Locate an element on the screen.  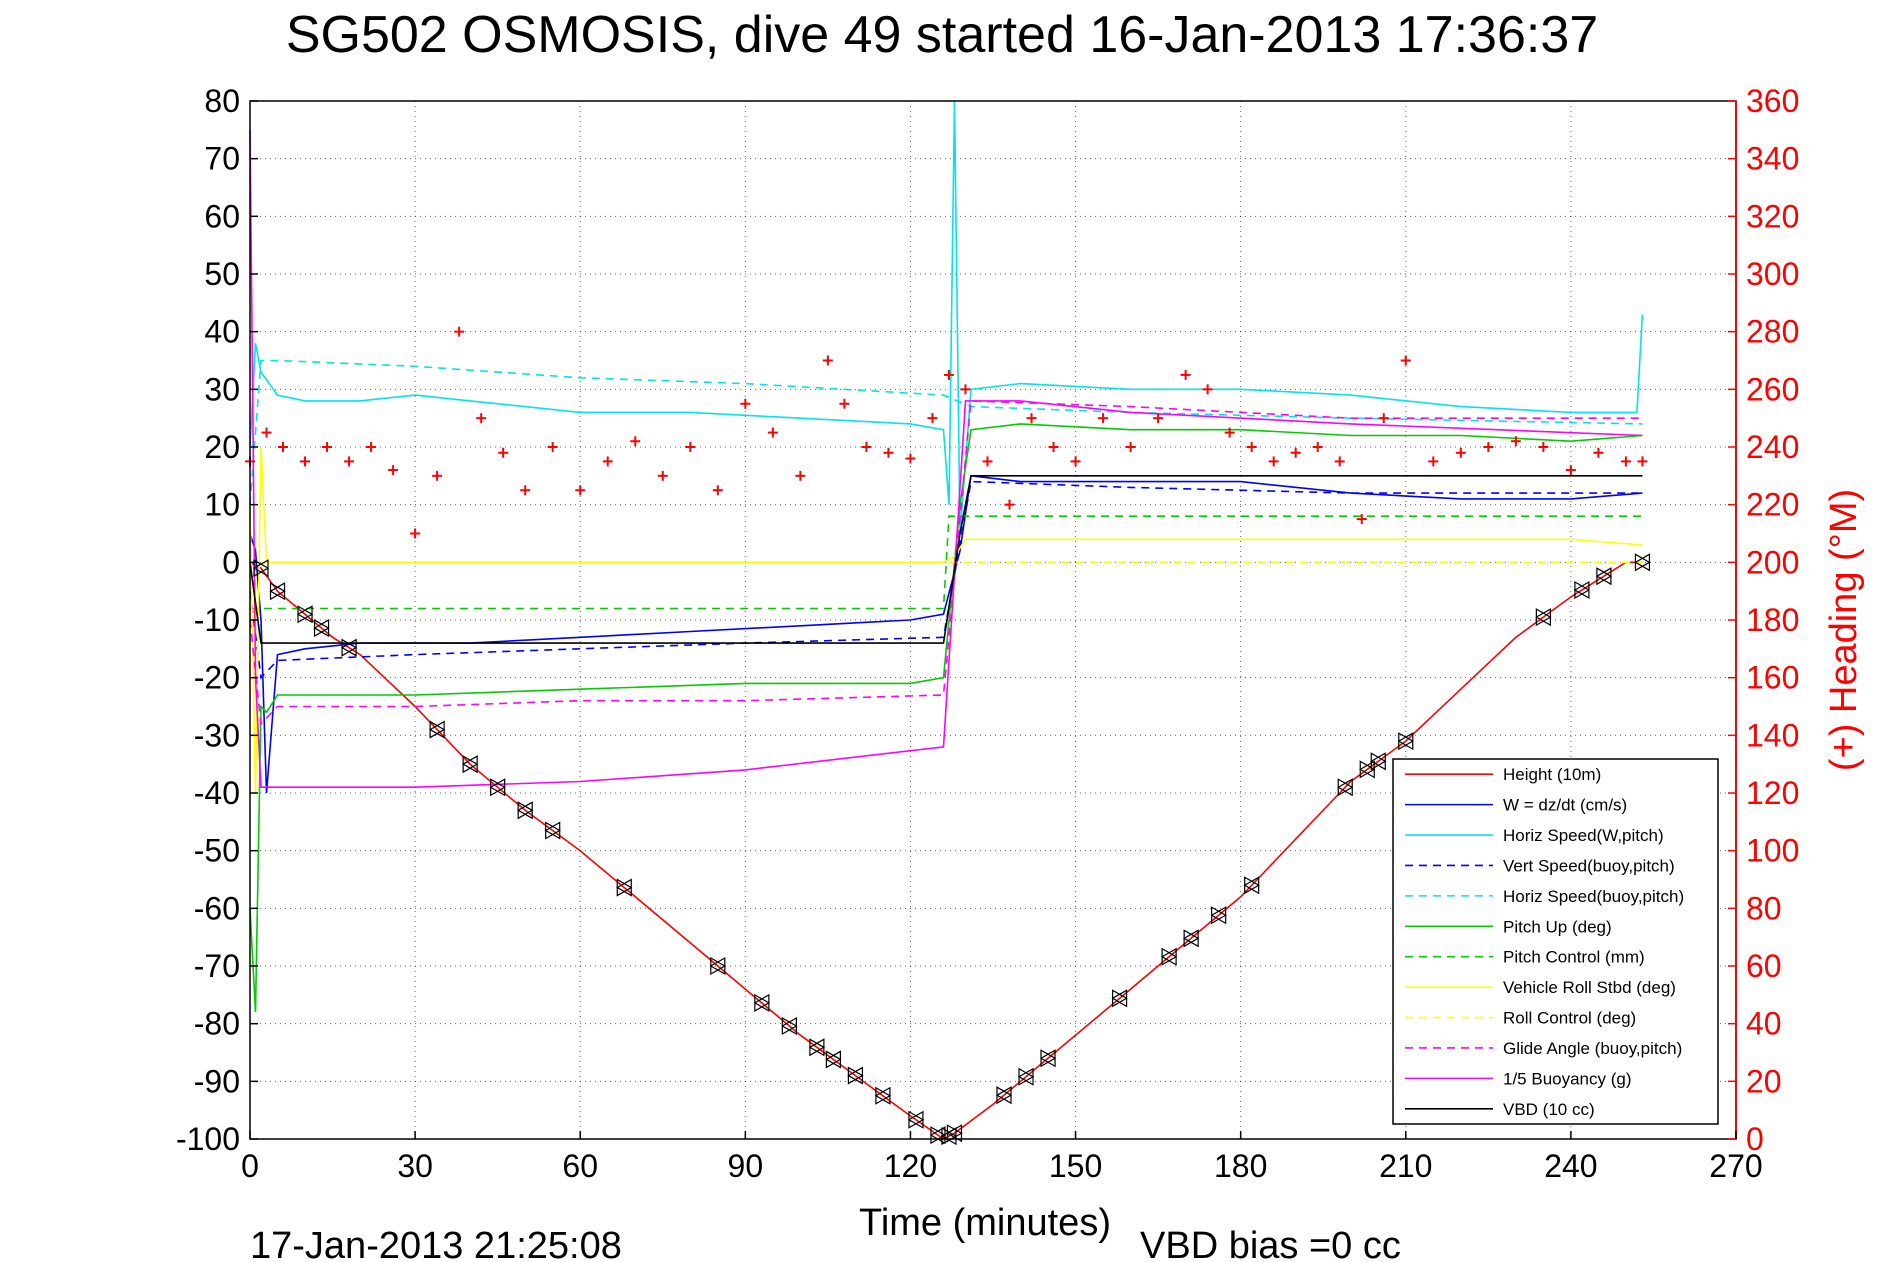
y-tick-label: 20 is located at coordinates (222, 447).